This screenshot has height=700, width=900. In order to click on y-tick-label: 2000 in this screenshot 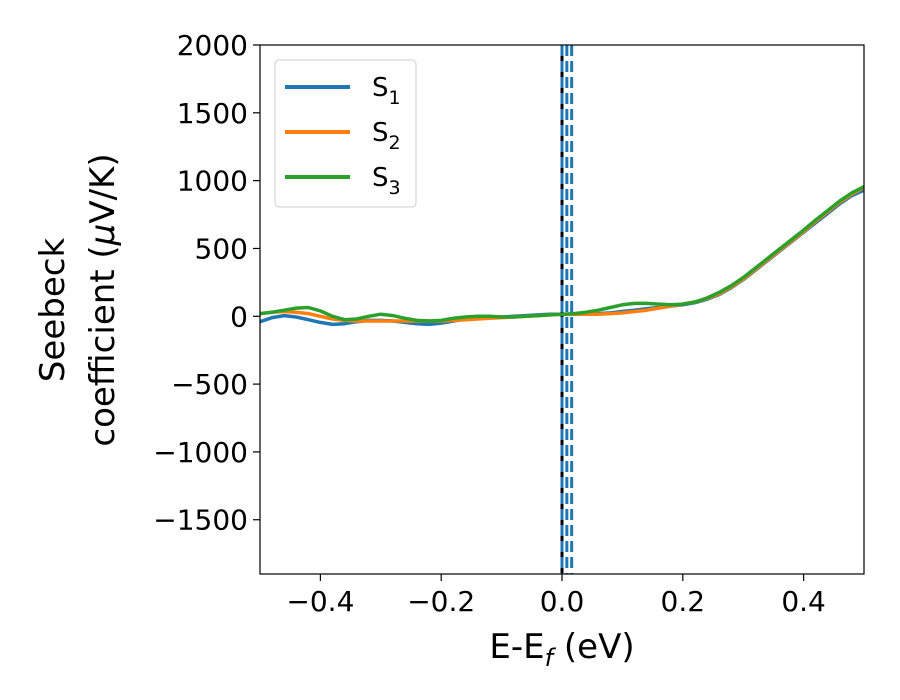, I will do `click(212, 45)`.